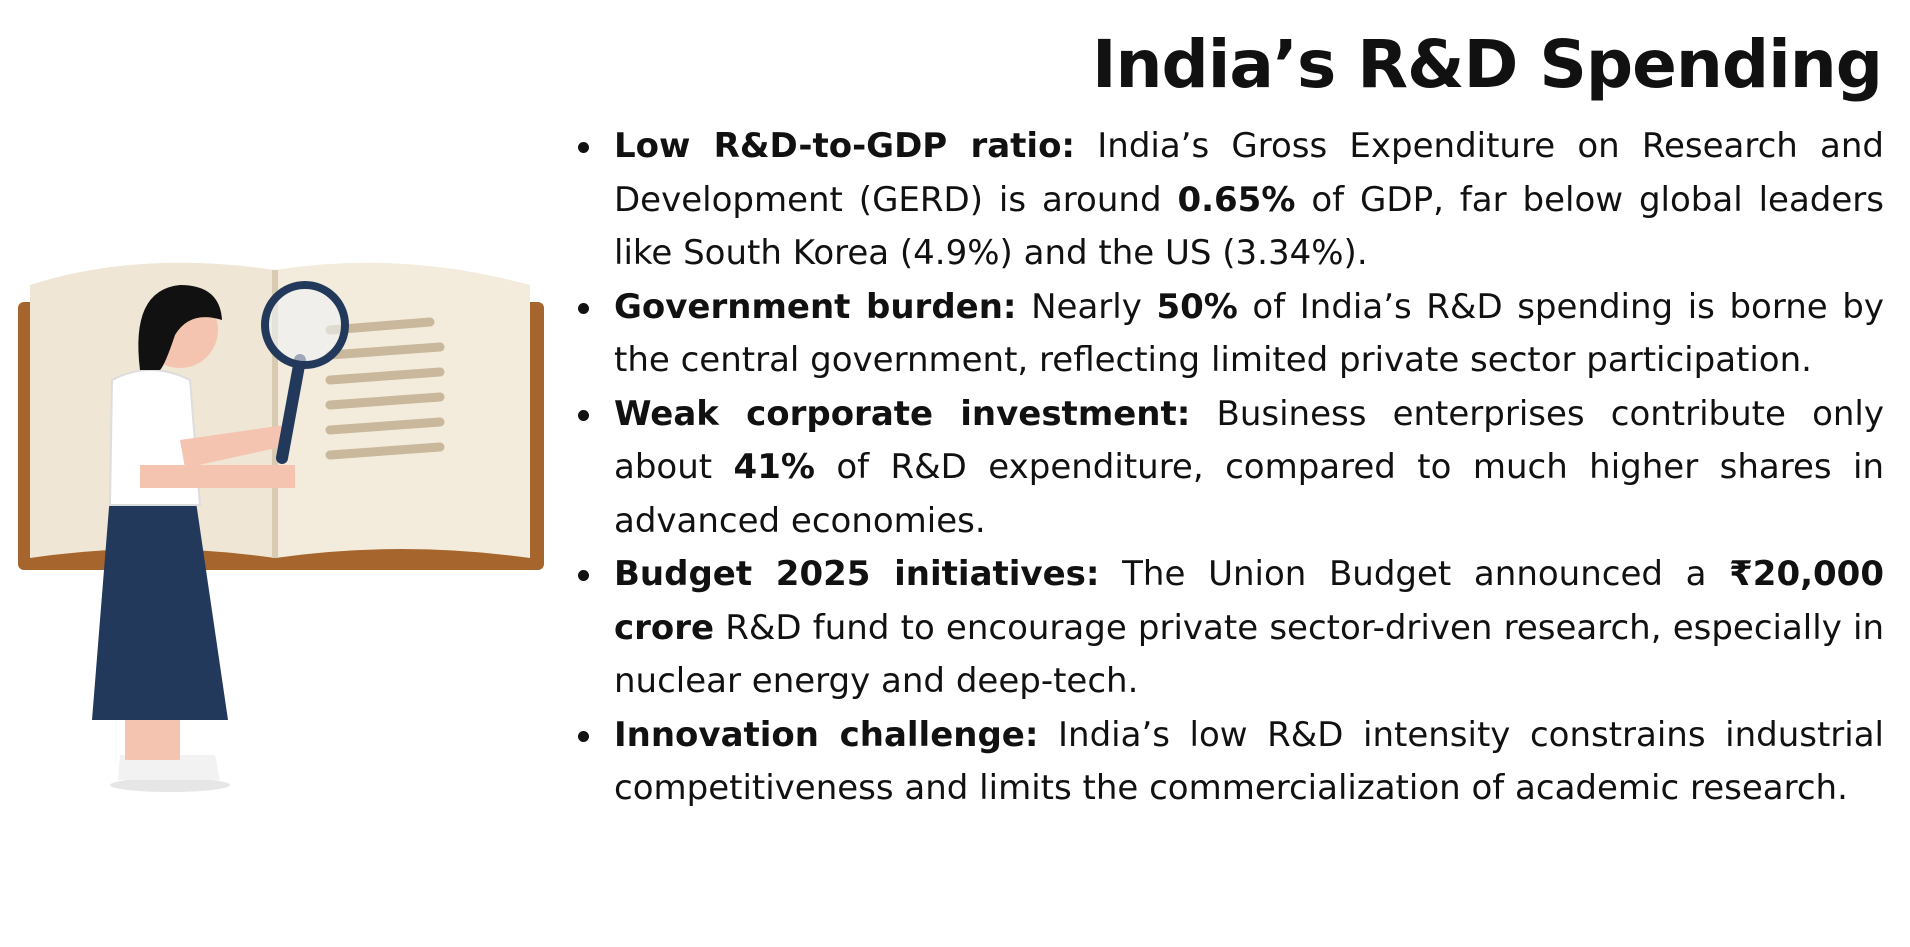 The image size is (1910, 947). What do you see at coordinates (1197, 306) in the screenshot?
I see `bold-text: 50%` at bounding box center [1197, 306].